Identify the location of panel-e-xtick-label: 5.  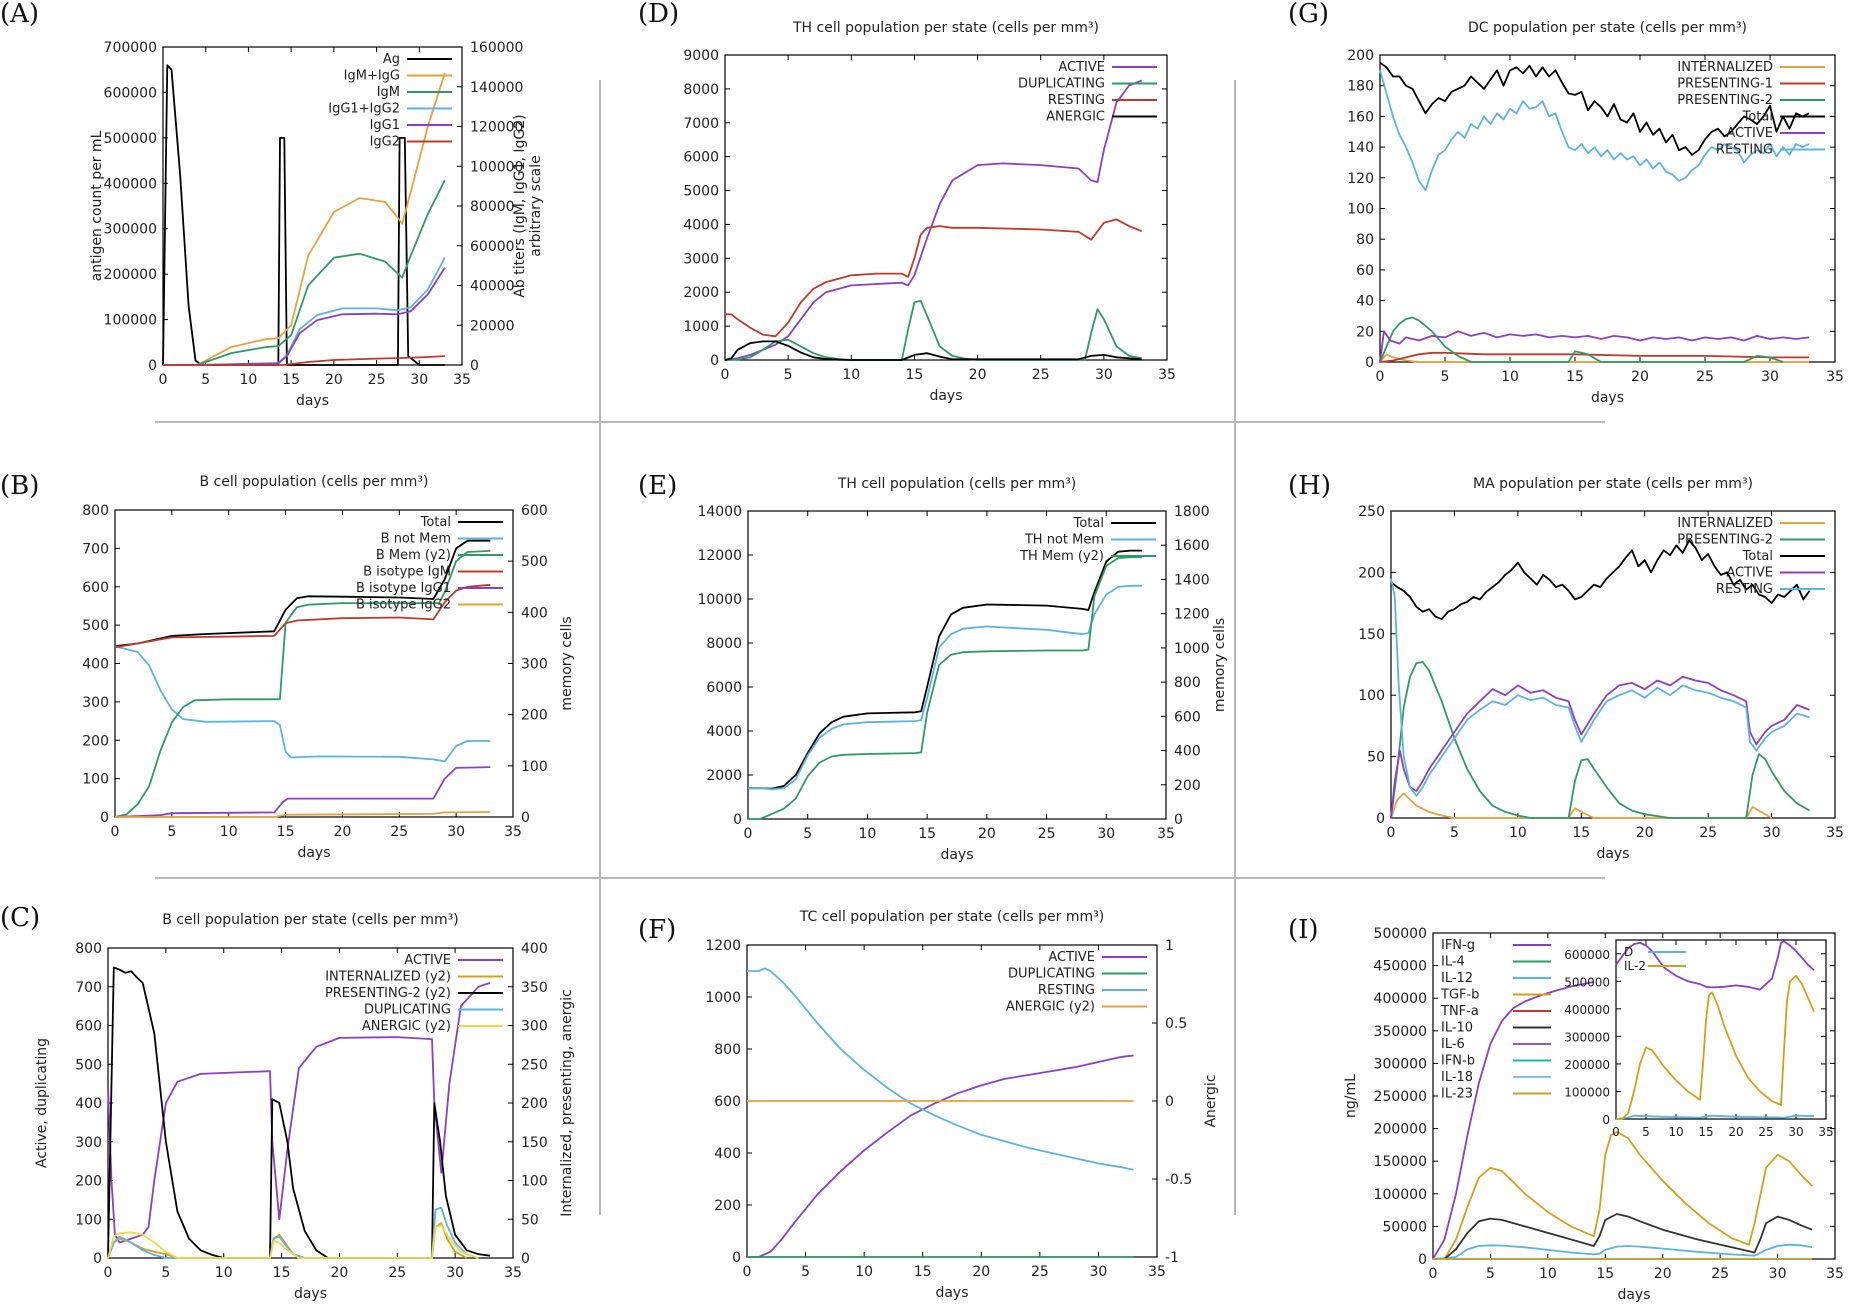
(807, 834).